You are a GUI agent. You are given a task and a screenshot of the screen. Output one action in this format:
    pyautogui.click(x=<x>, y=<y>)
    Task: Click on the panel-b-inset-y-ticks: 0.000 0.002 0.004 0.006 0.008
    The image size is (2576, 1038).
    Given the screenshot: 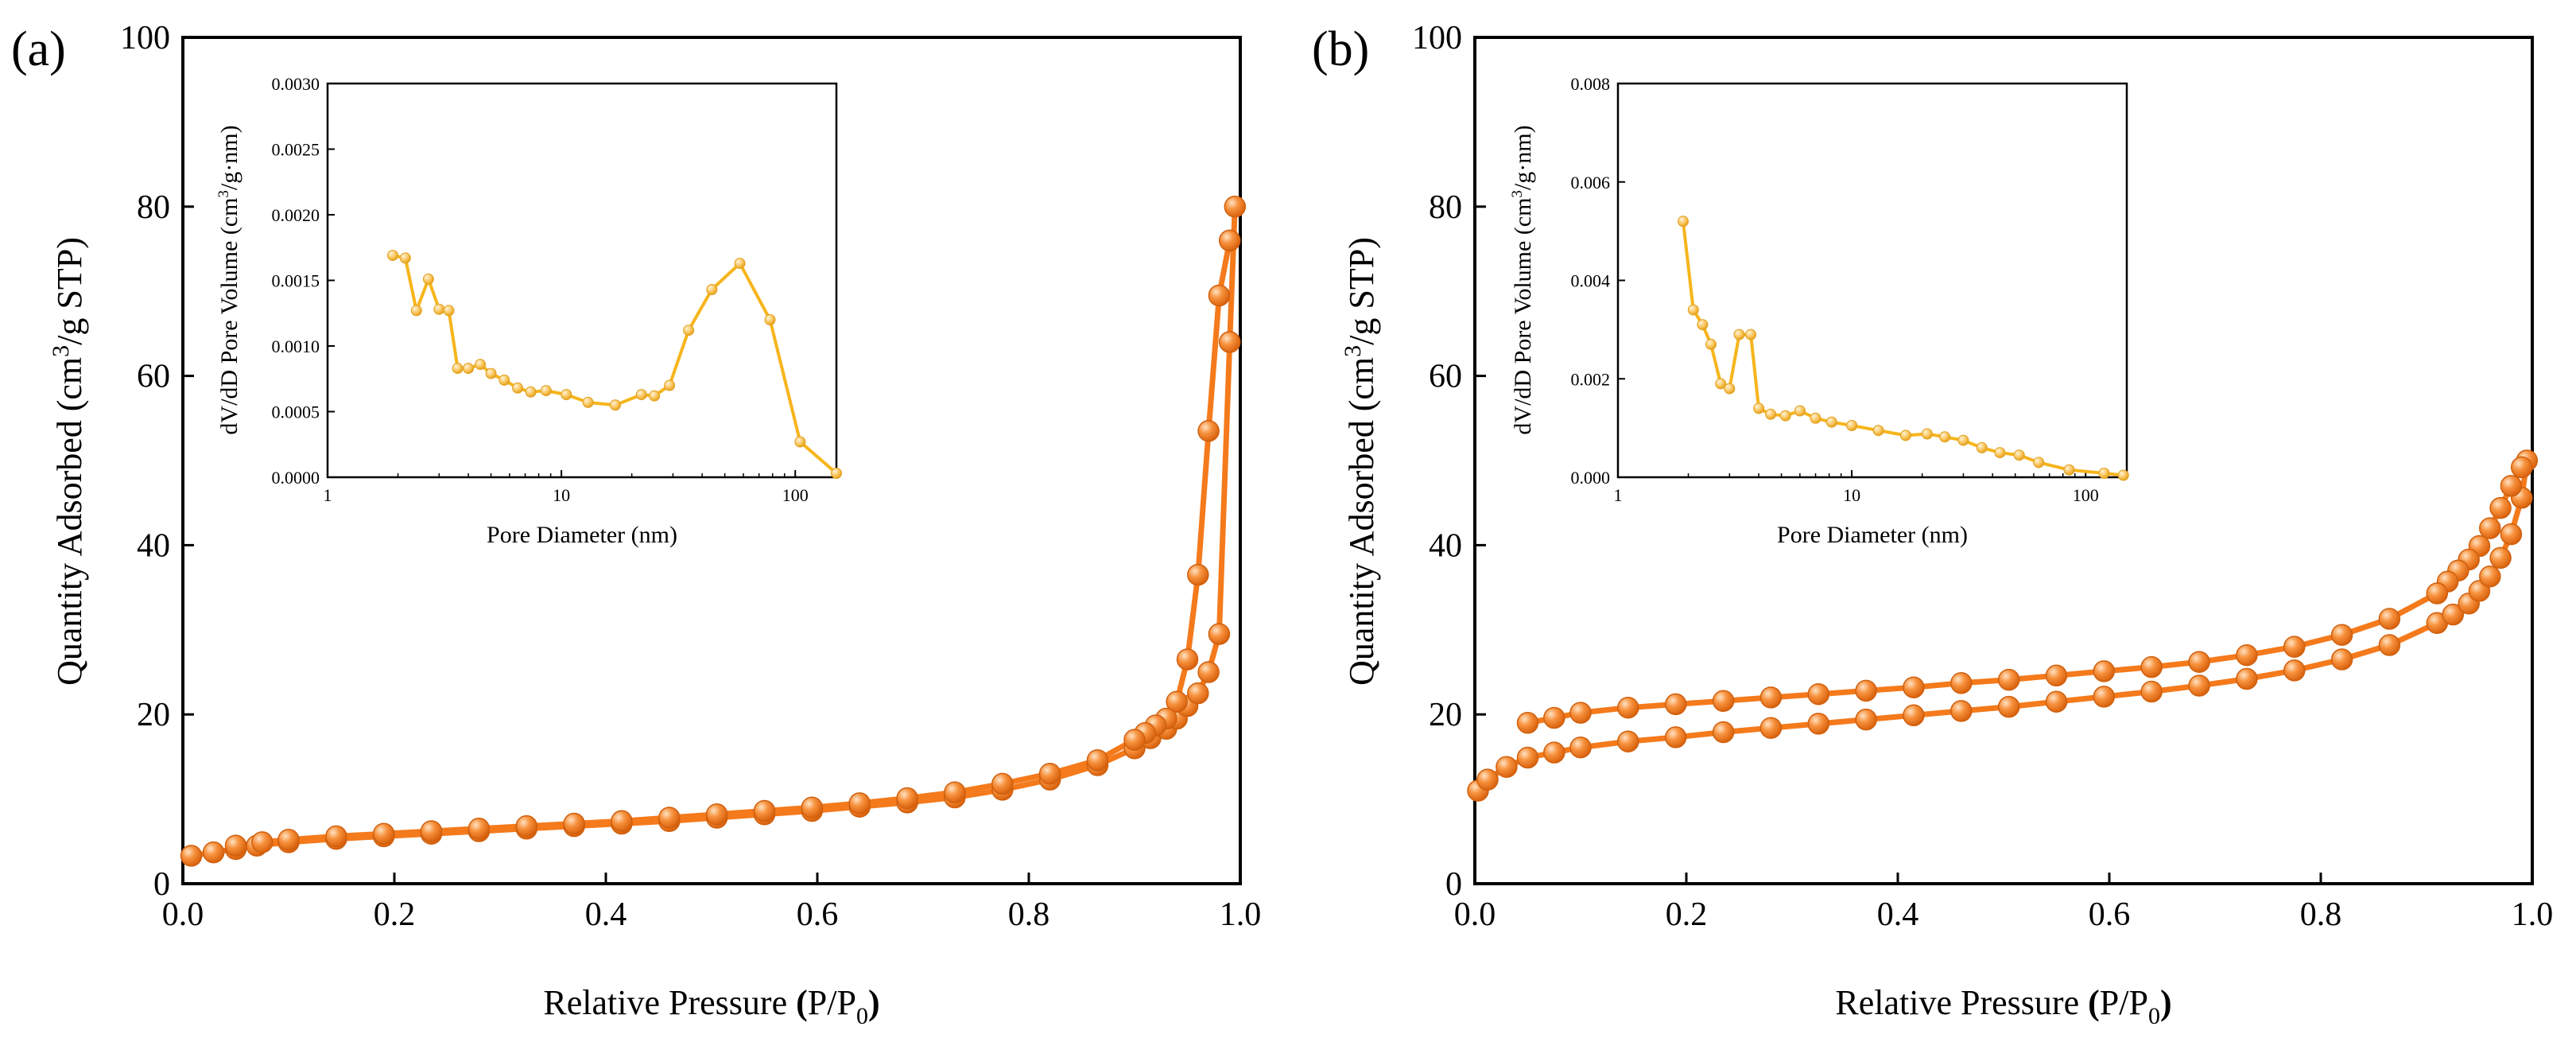 What is the action you would take?
    pyautogui.click(x=1598, y=281)
    